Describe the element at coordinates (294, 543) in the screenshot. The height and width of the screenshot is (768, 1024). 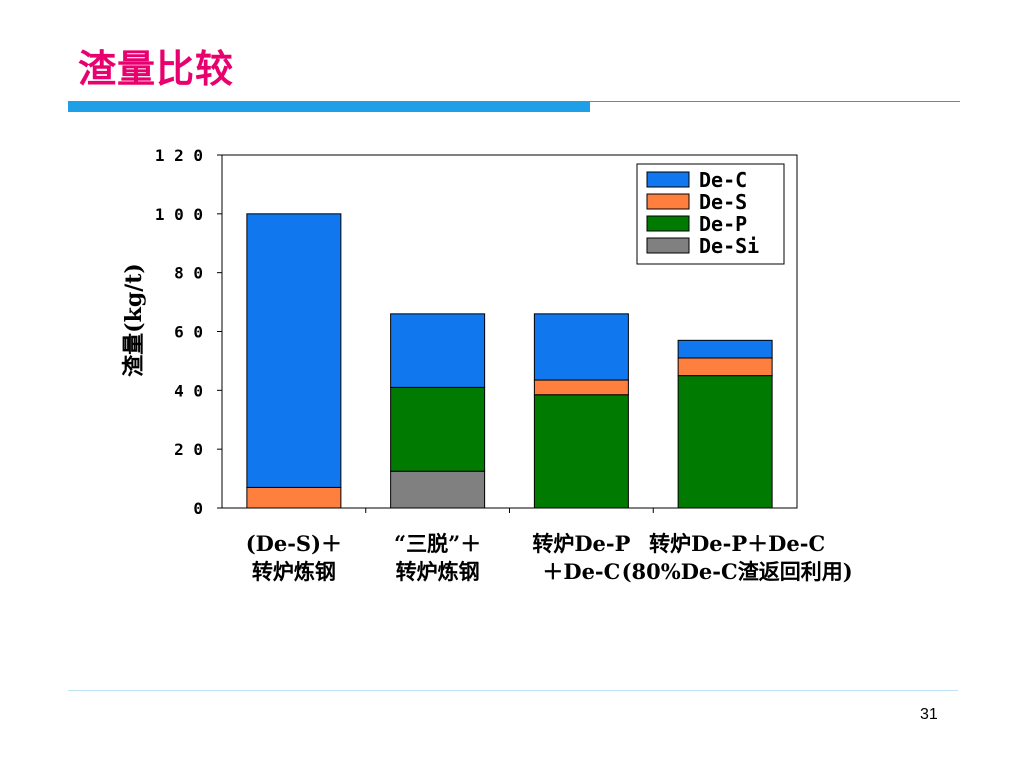
I see `x-category-label: (De-S)＋` at that location.